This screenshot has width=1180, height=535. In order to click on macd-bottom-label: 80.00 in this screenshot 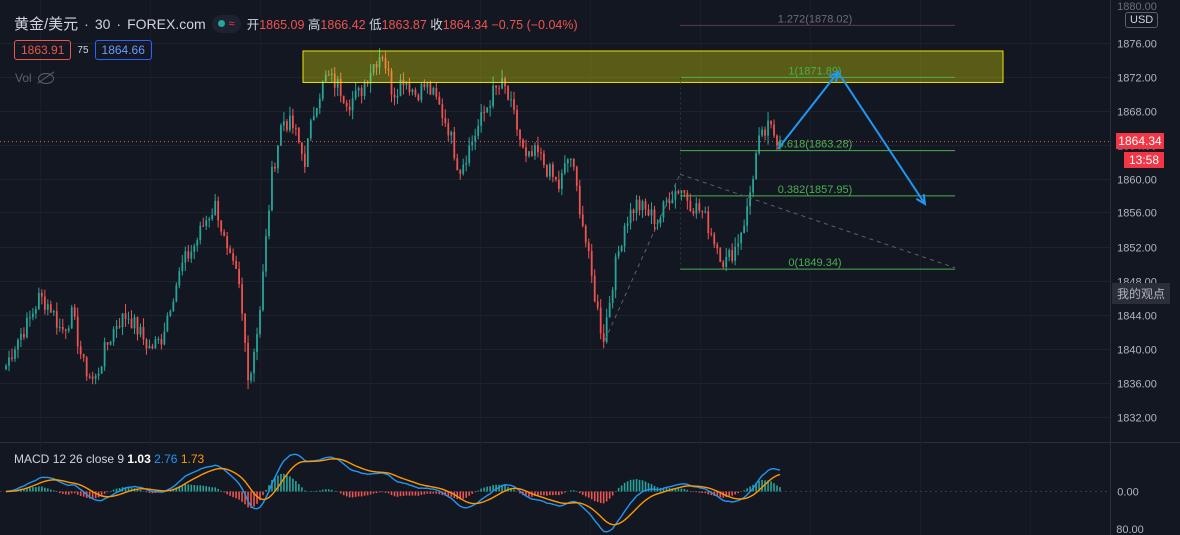, I will do `click(1130, 529)`.